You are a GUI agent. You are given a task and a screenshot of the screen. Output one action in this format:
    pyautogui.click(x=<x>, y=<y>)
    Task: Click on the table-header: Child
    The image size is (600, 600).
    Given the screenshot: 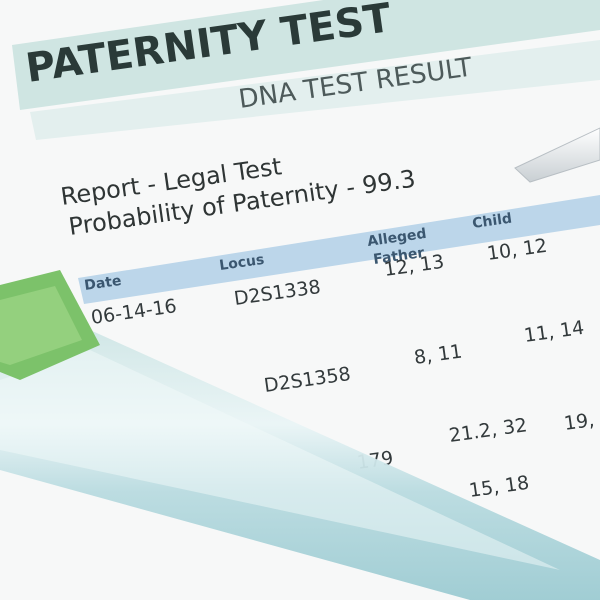 What is the action you would take?
    pyautogui.click(x=492, y=221)
    